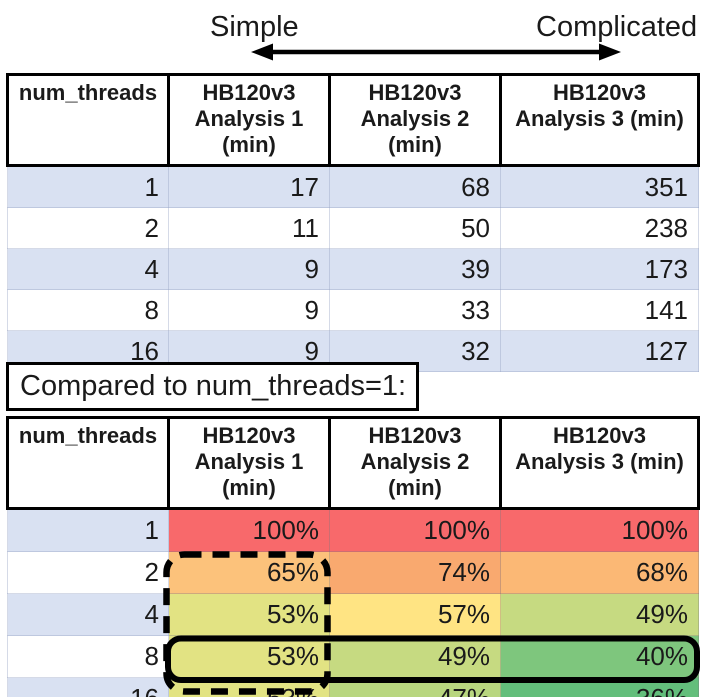  Describe the element at coordinates (599, 269) in the screenshot. I see `runtime-cell: 173` at that location.